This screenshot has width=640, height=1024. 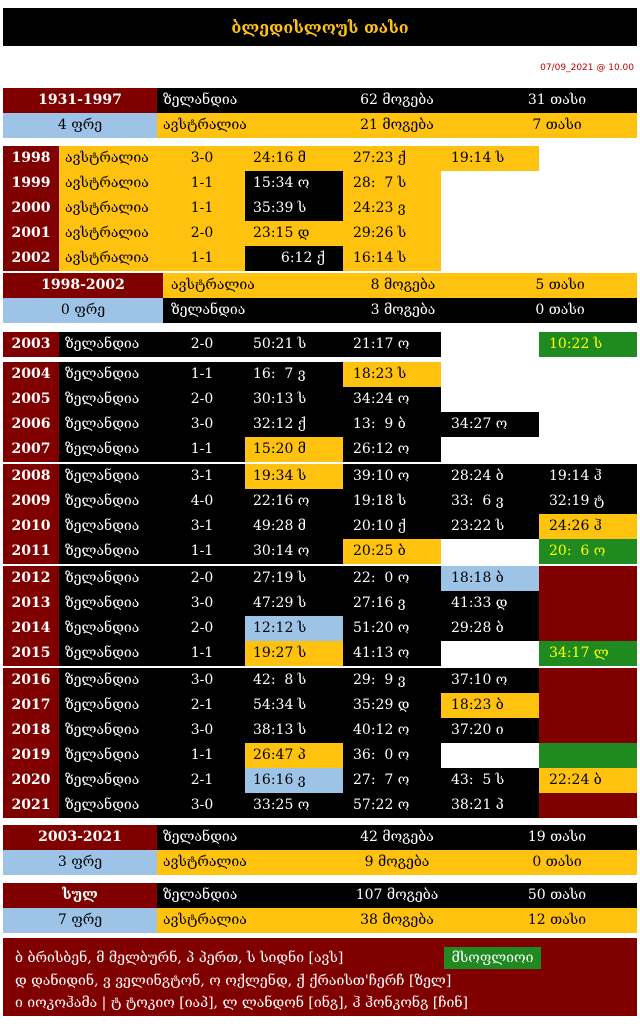 I want to click on table-row: 2001 ავსტრალია 2-0 23:15 დ 29:26 ს, so click(x=320, y=233).